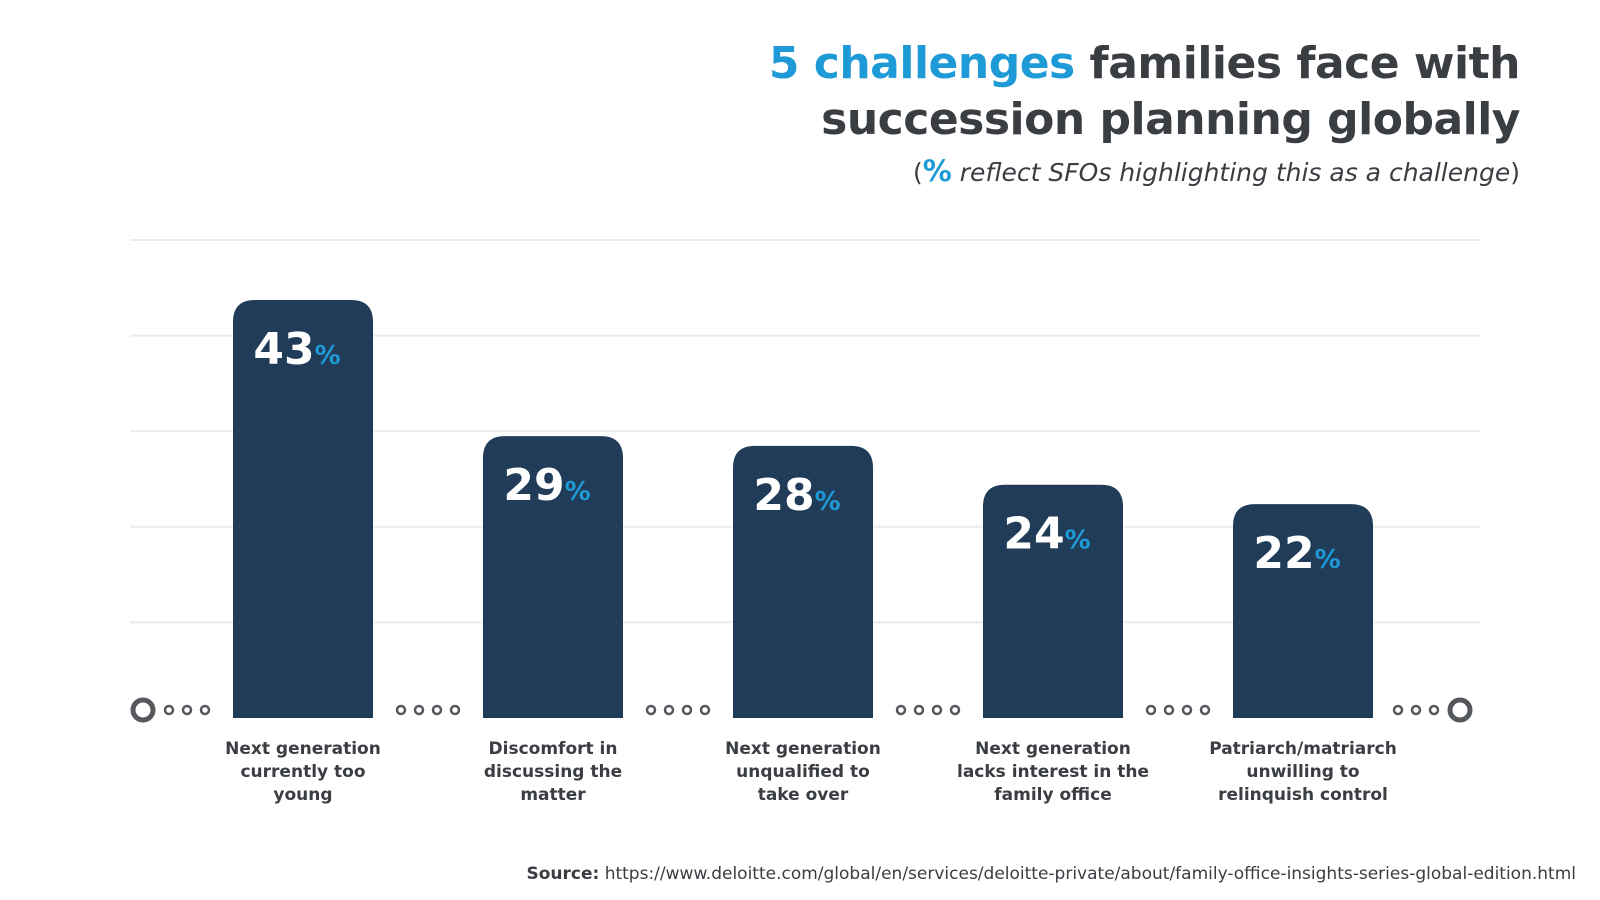  Describe the element at coordinates (1170, 119) in the screenshot. I see `chart-title-line-2: succession planning globally` at that location.